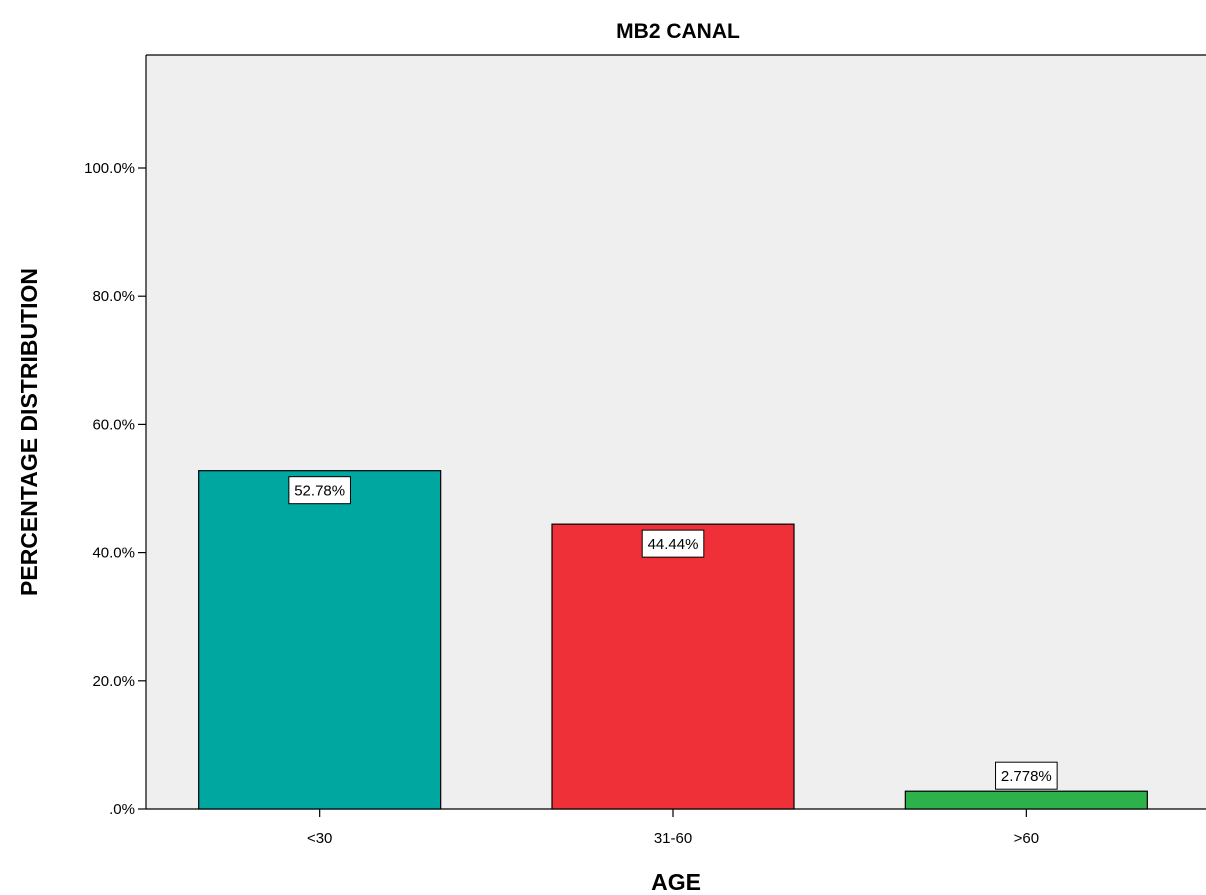 Image resolution: width=1206 pixels, height=895 pixels. I want to click on x-tick-label: 31-60, so click(673, 838).